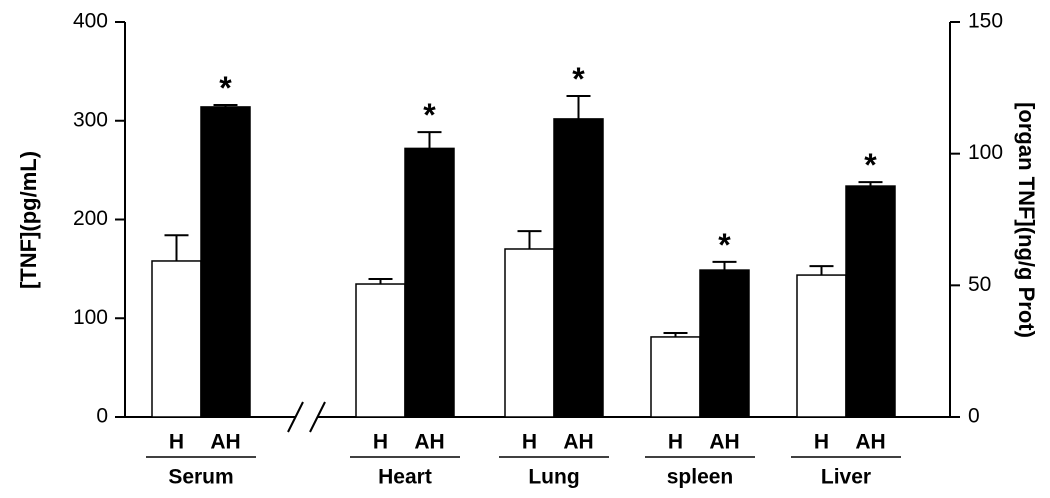 The height and width of the screenshot is (498, 1050). What do you see at coordinates (979, 284) in the screenshot?
I see `y2-tick-label: 50` at bounding box center [979, 284].